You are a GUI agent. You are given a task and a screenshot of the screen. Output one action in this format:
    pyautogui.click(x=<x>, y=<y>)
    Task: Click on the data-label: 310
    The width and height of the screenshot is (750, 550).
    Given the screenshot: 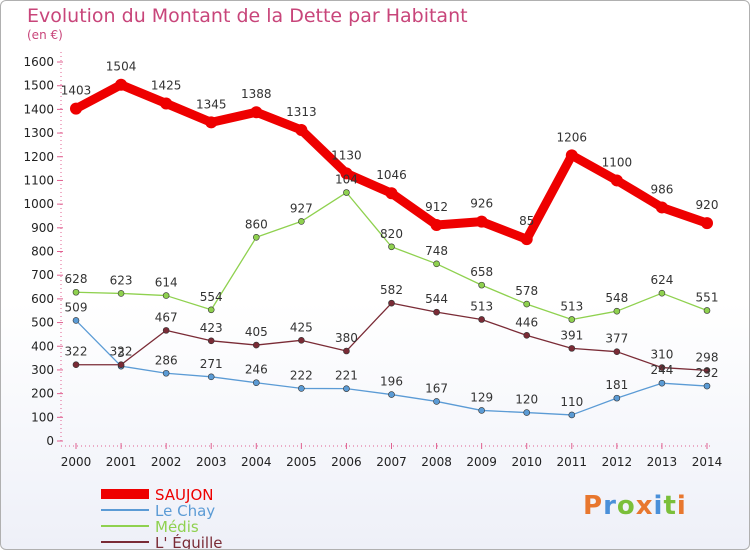 What is the action you would take?
    pyautogui.click(x=661, y=355)
    